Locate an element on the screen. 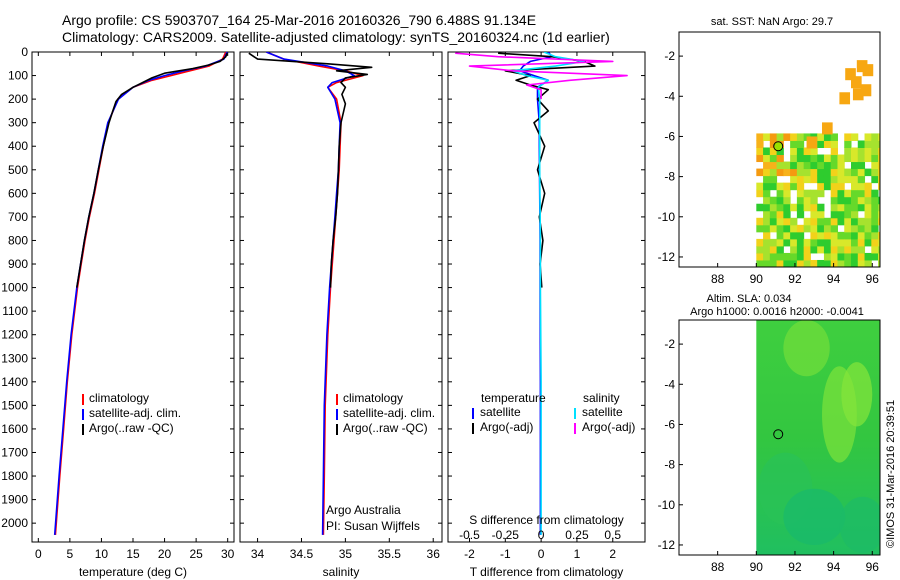 The width and height of the screenshot is (900, 580). difference-xtick-top-label: -0.25 is located at coordinates (506, 535).